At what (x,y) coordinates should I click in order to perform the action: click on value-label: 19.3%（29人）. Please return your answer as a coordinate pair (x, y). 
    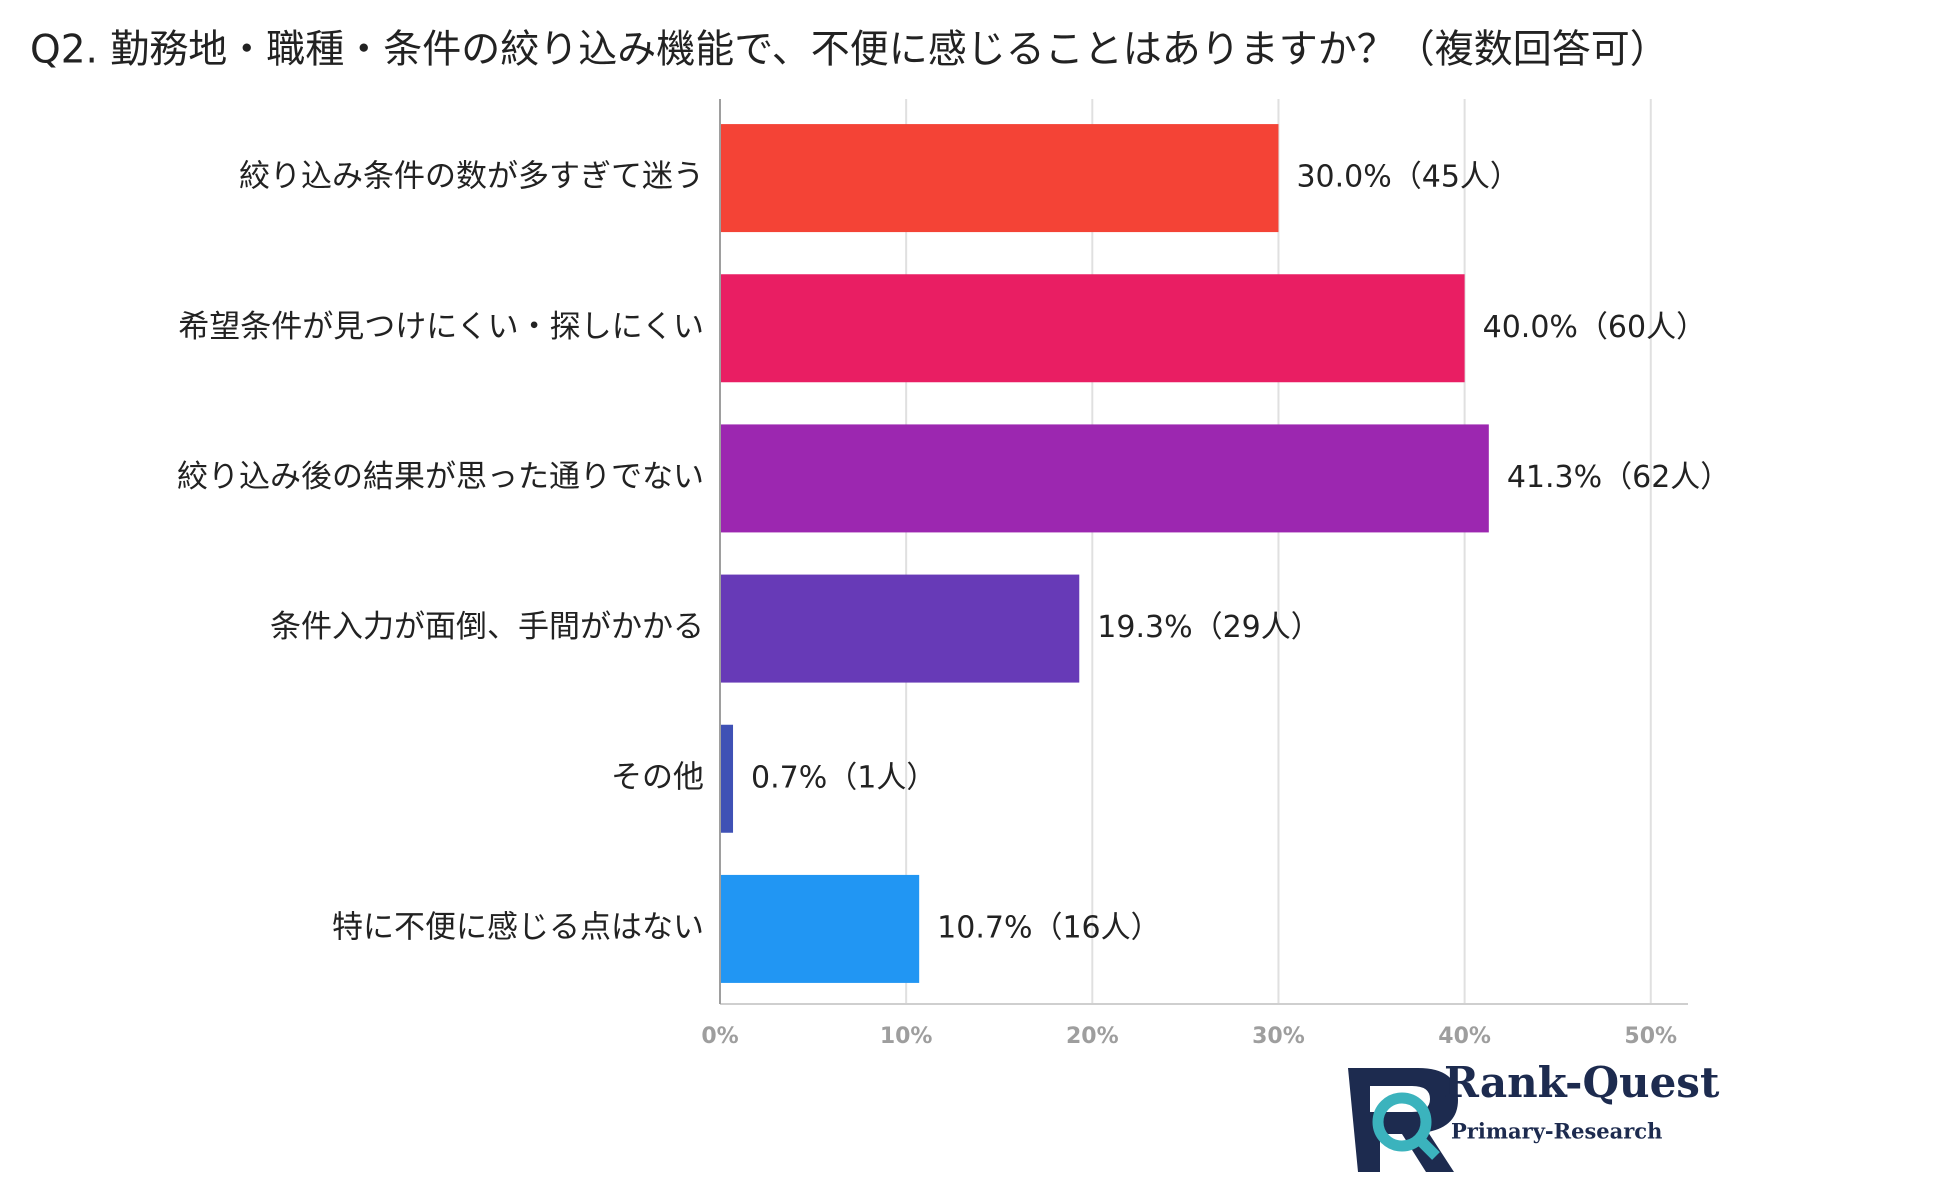
    Looking at the image, I should click on (1208, 627).